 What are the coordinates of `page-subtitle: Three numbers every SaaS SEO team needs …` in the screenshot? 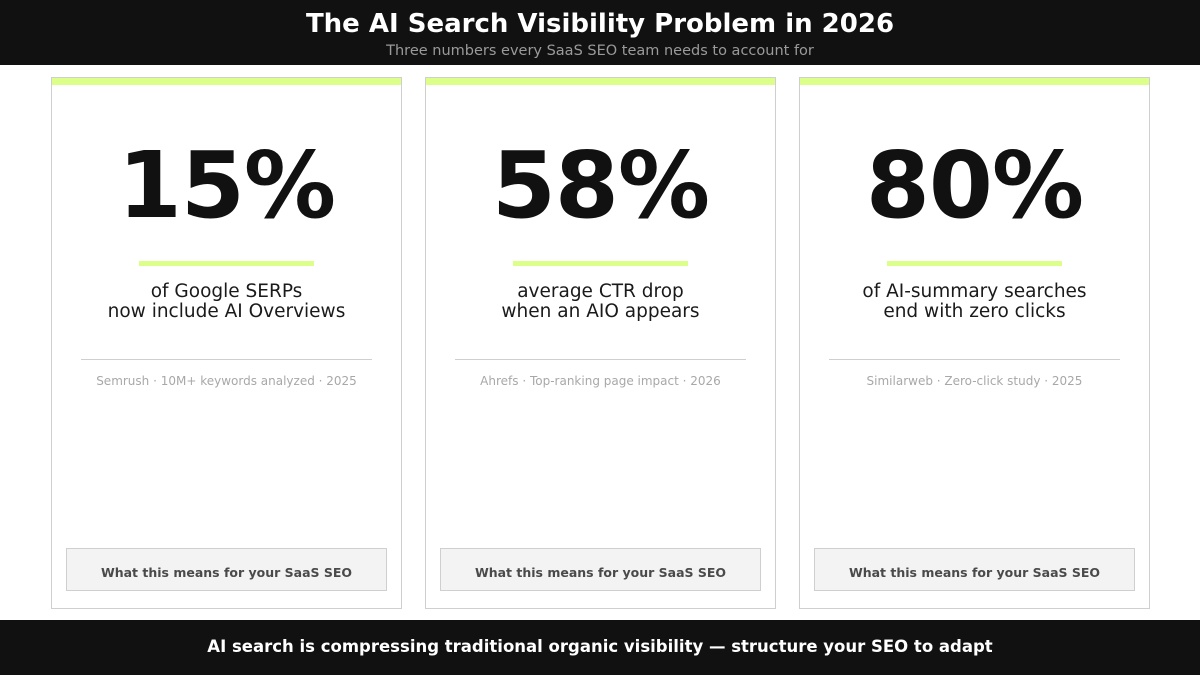 It's located at (600, 51).